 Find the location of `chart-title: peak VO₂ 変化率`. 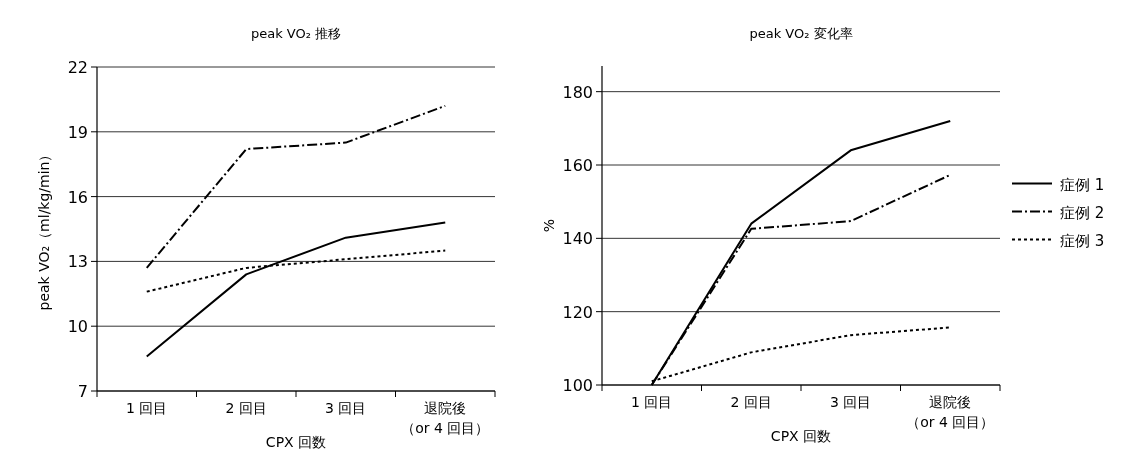

chart-title: peak VO₂ 変化率 is located at coordinates (801, 33).